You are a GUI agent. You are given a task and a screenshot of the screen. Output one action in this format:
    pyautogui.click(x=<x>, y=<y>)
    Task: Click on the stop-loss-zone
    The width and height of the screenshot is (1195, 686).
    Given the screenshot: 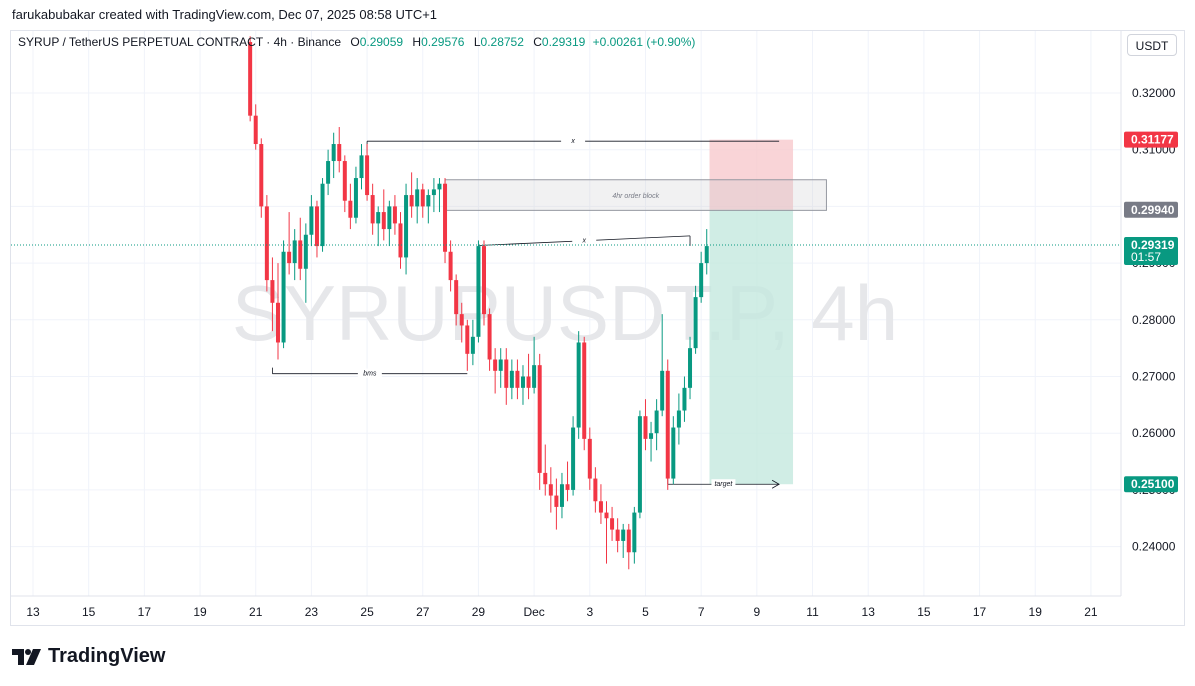 What is the action you would take?
    pyautogui.click(x=751, y=174)
    